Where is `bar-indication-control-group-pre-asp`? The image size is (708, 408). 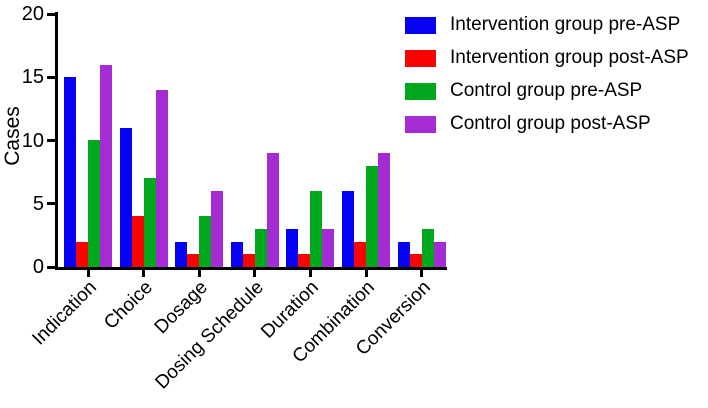 bar-indication-control-group-pre-asp is located at coordinates (94, 203).